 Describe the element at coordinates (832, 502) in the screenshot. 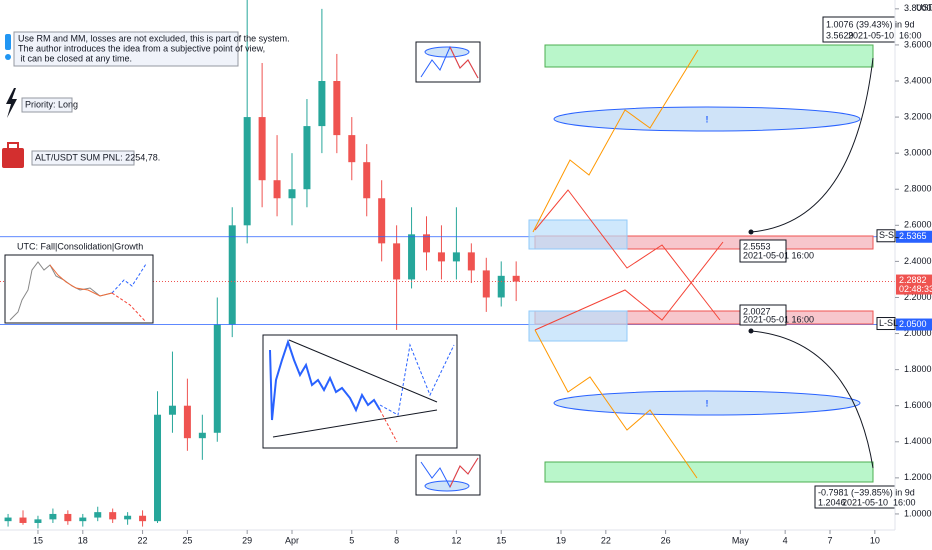

I see `target-price: 1.2046` at that location.